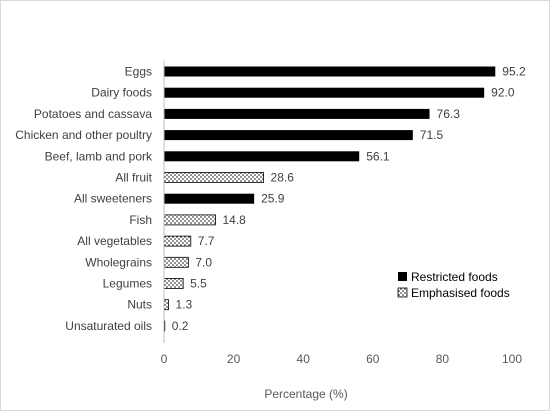 Image resolution: width=550 pixels, height=411 pixels. Describe the element at coordinates (235, 220) in the screenshot. I see `value-label-fish: 14.8` at that location.